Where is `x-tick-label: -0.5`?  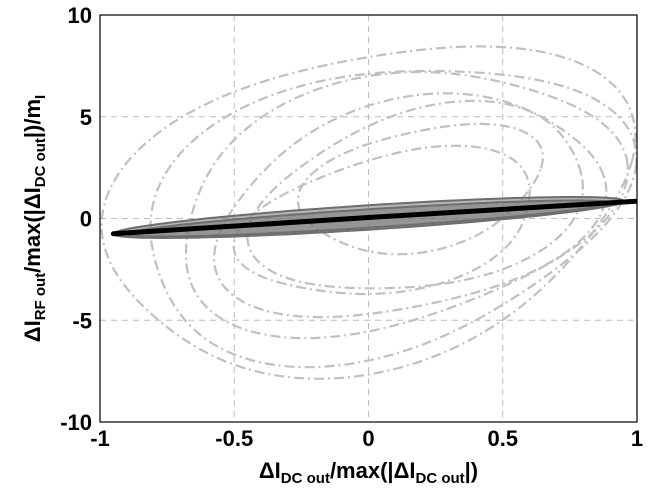 x-tick-label: -0.5 is located at coordinates (234, 438).